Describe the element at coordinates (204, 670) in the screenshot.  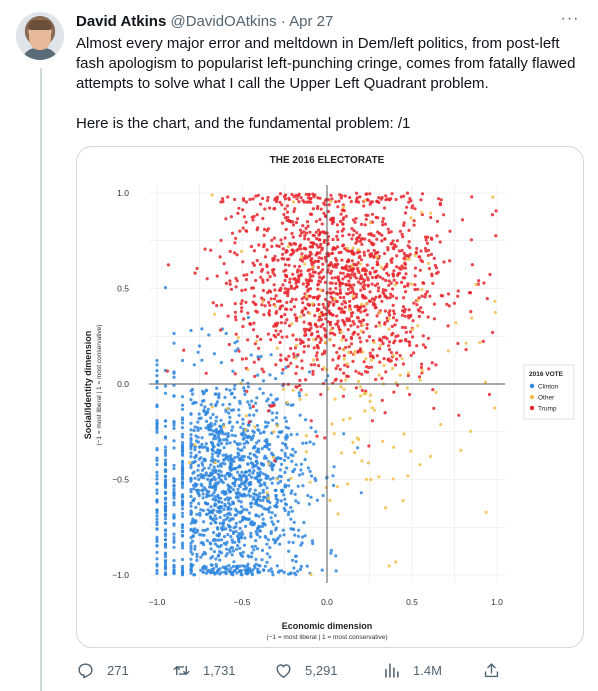
I see `retweet-button: 1,731` at that location.